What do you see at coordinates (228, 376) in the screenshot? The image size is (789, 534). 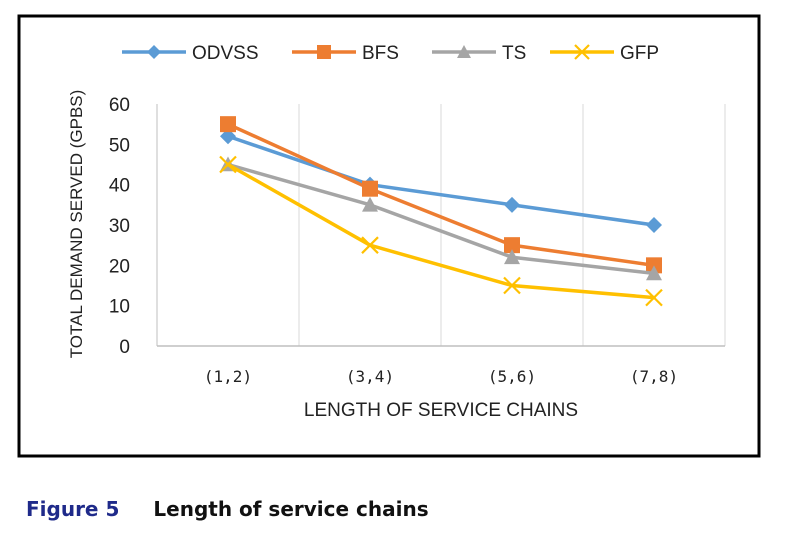 I see `x-tick-label: (1,2)` at bounding box center [228, 376].